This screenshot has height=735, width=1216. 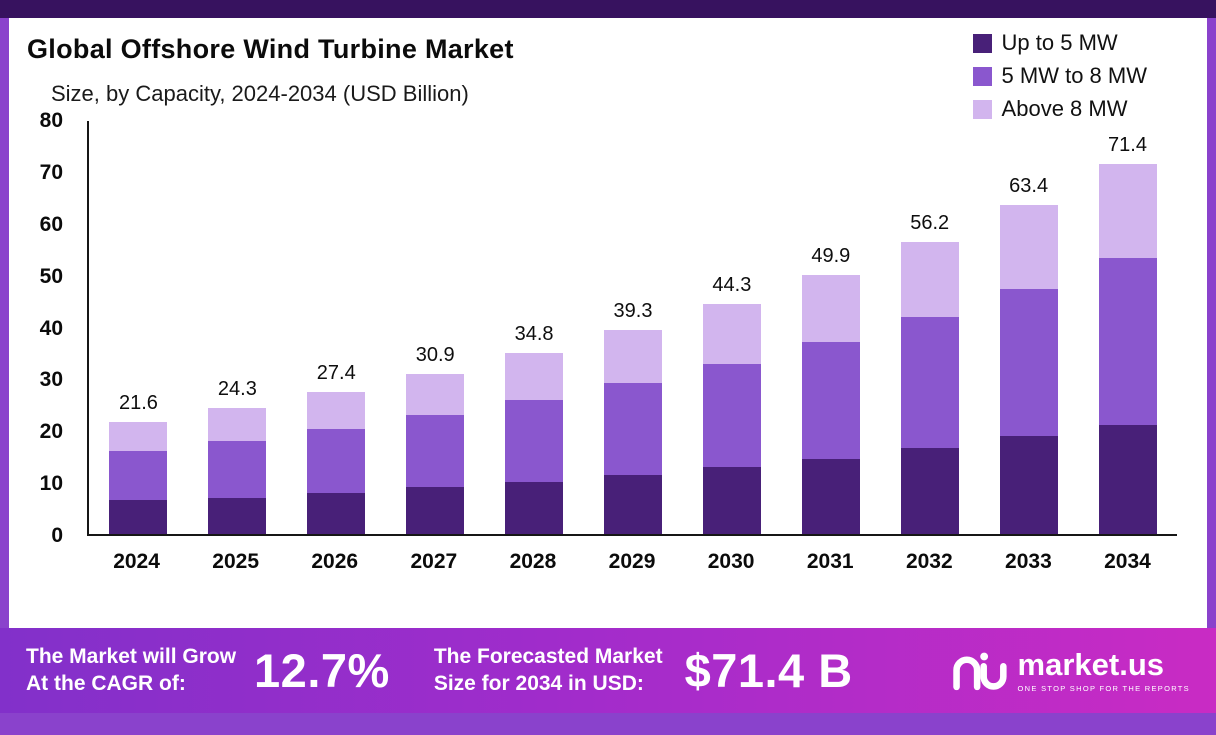 What do you see at coordinates (434, 561) in the screenshot?
I see `x-axis-label: 2027` at bounding box center [434, 561].